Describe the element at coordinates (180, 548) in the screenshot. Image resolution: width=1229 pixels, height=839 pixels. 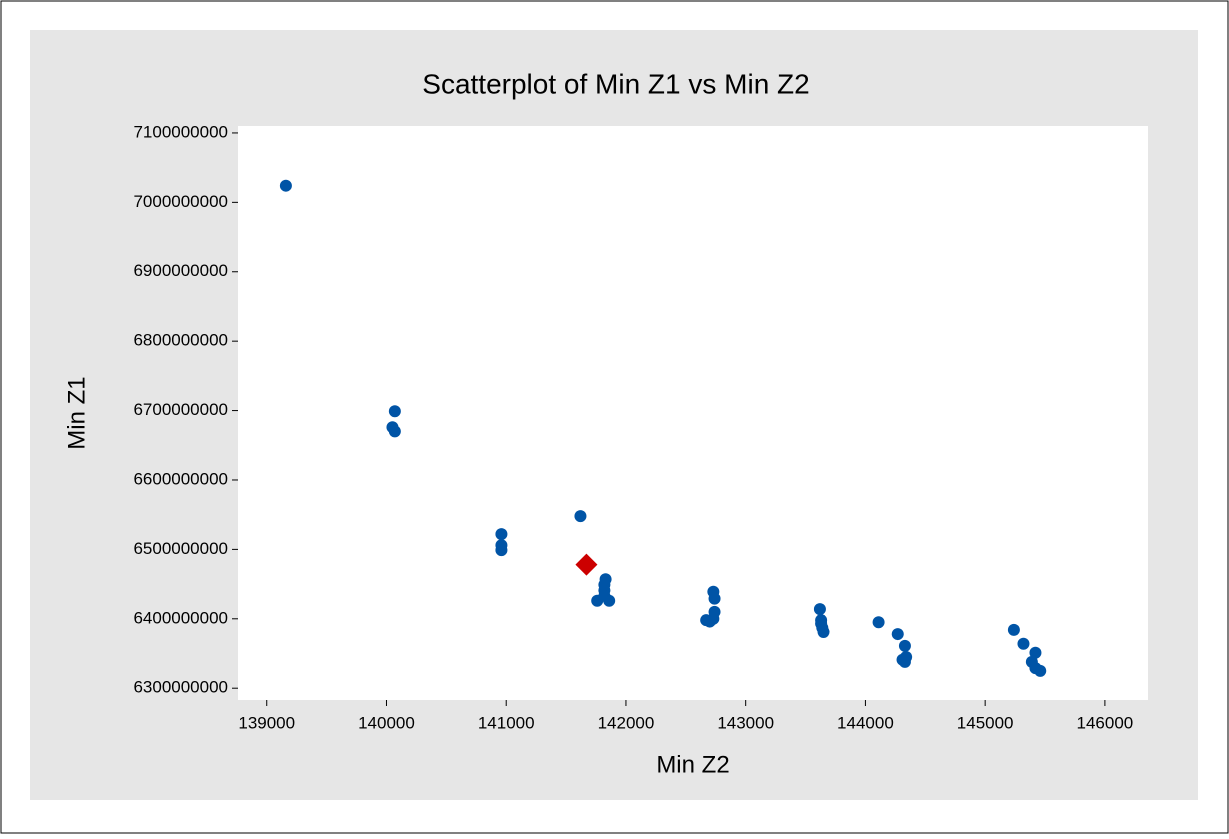
I see `y-tick-label: 6500000000` at that location.